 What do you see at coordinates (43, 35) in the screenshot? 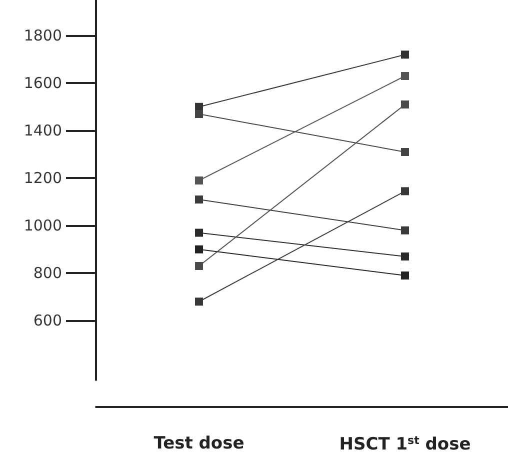
I see `y-tick-label: 1800` at bounding box center [43, 35].